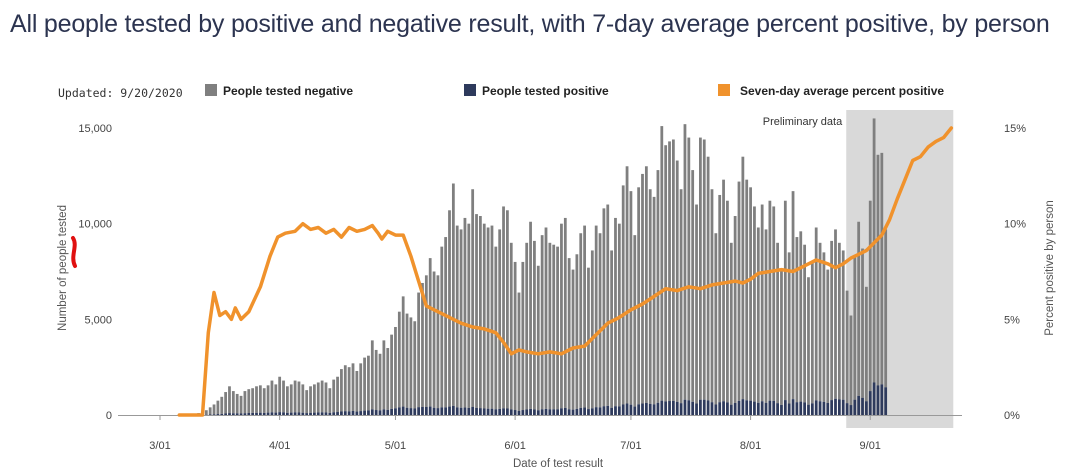  Describe the element at coordinates (558, 464) in the screenshot. I see `x-axis-title: Date of test result` at that location.